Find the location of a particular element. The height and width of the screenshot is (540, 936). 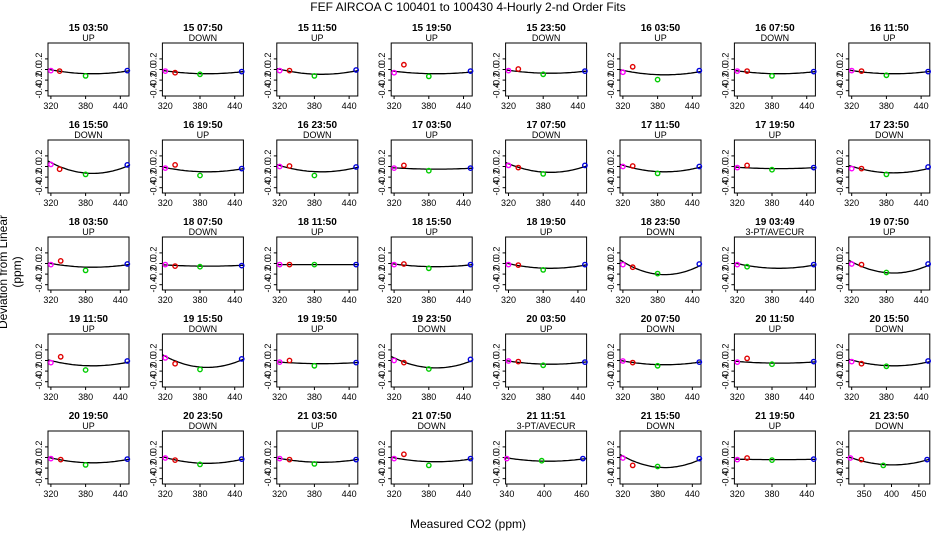

panel-title: 17 03:50 is located at coordinates (432, 125).